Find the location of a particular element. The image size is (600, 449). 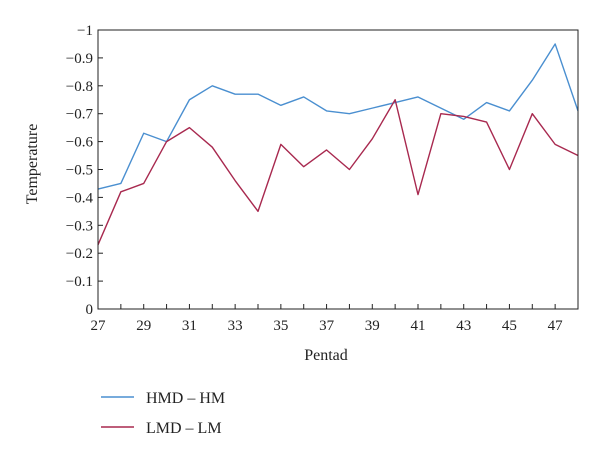

legend: HMD – HM LMD – LM is located at coordinates (163, 413).